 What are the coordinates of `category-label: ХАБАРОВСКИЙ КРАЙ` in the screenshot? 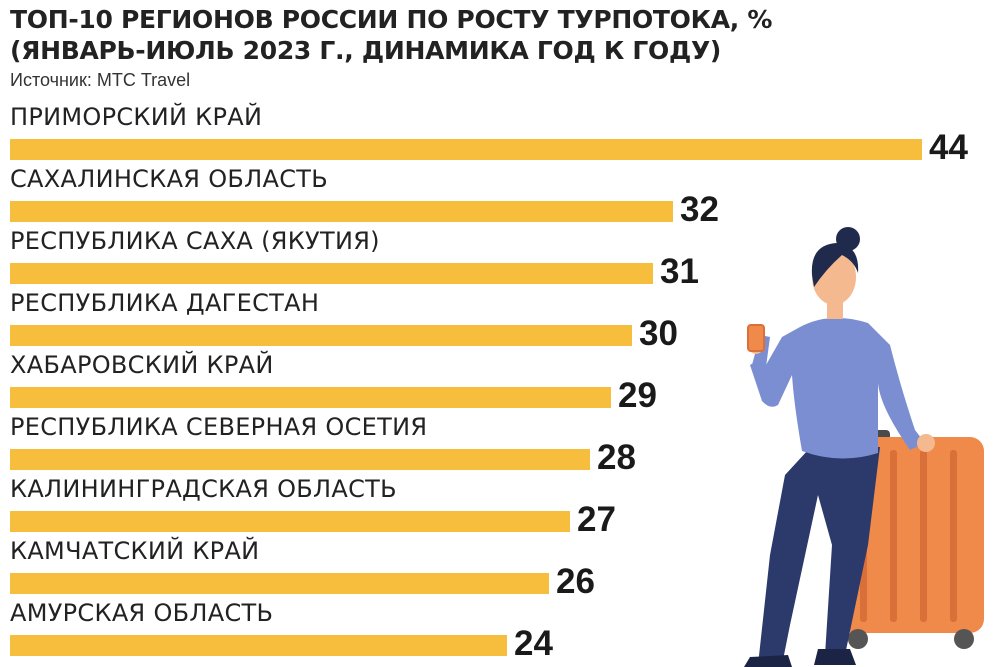 It's located at (142, 365).